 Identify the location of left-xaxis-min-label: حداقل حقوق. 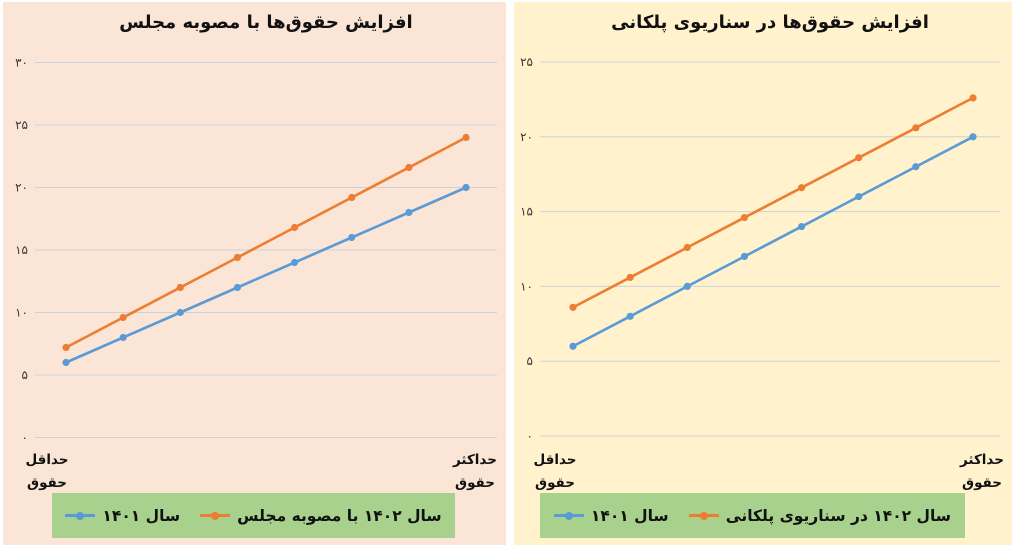
(46, 472).